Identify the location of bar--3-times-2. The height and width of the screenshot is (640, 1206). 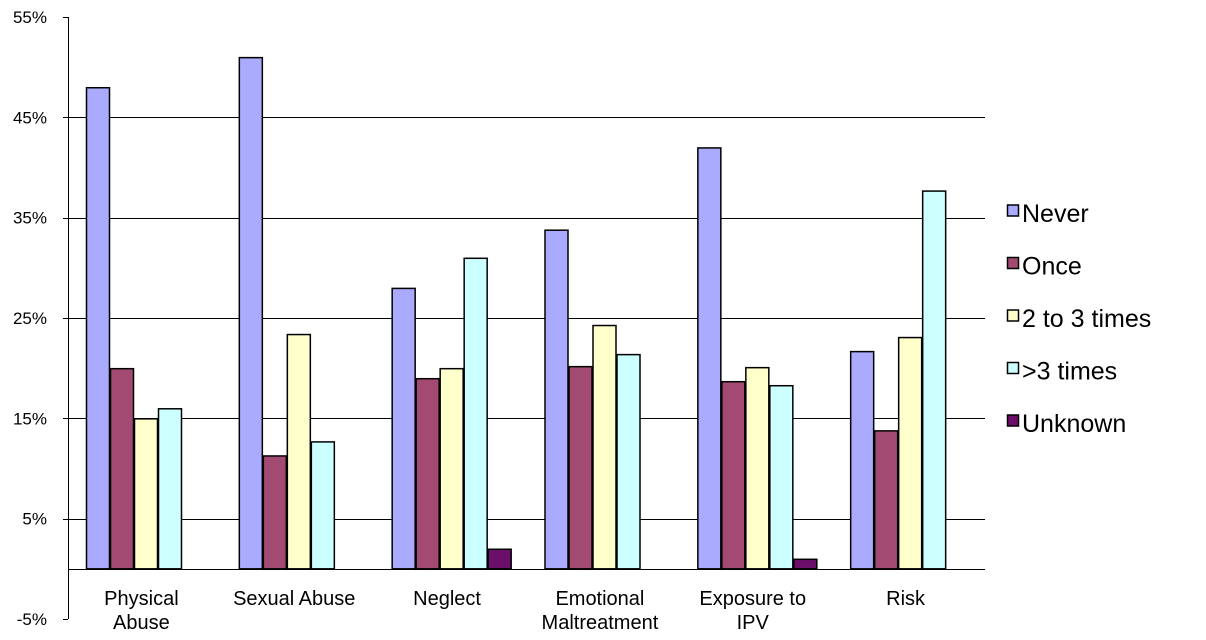
(475, 413).